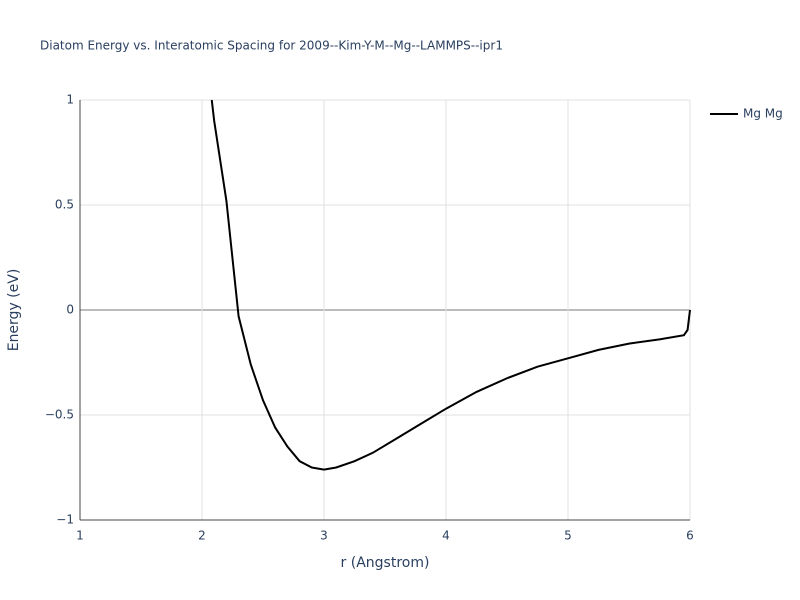  I want to click on x-tick-label: 1, so click(80, 536).